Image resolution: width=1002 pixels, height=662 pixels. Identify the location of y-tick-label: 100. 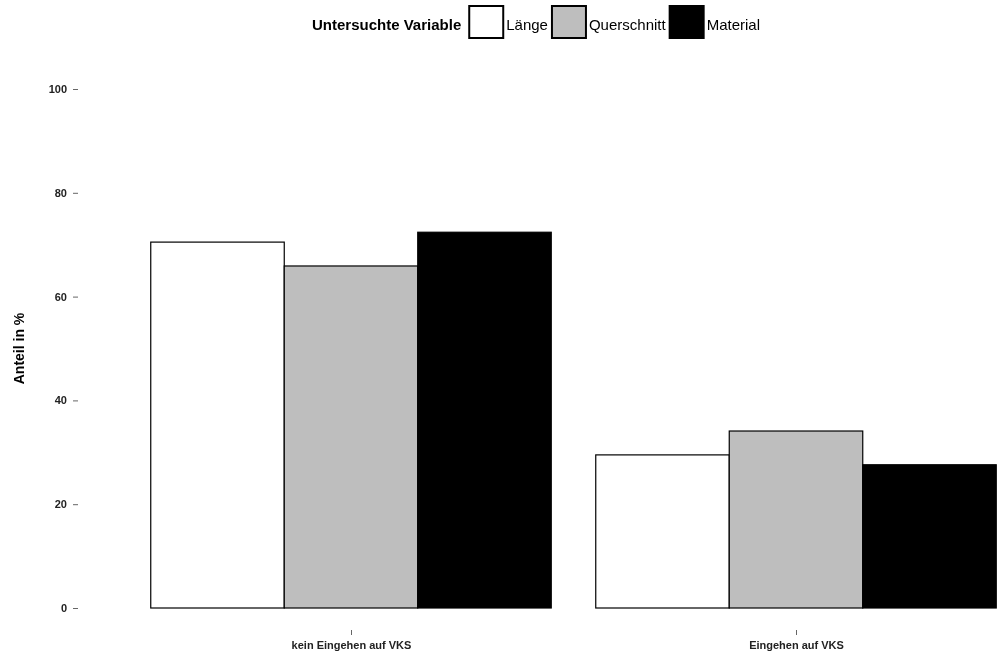
(57, 89).